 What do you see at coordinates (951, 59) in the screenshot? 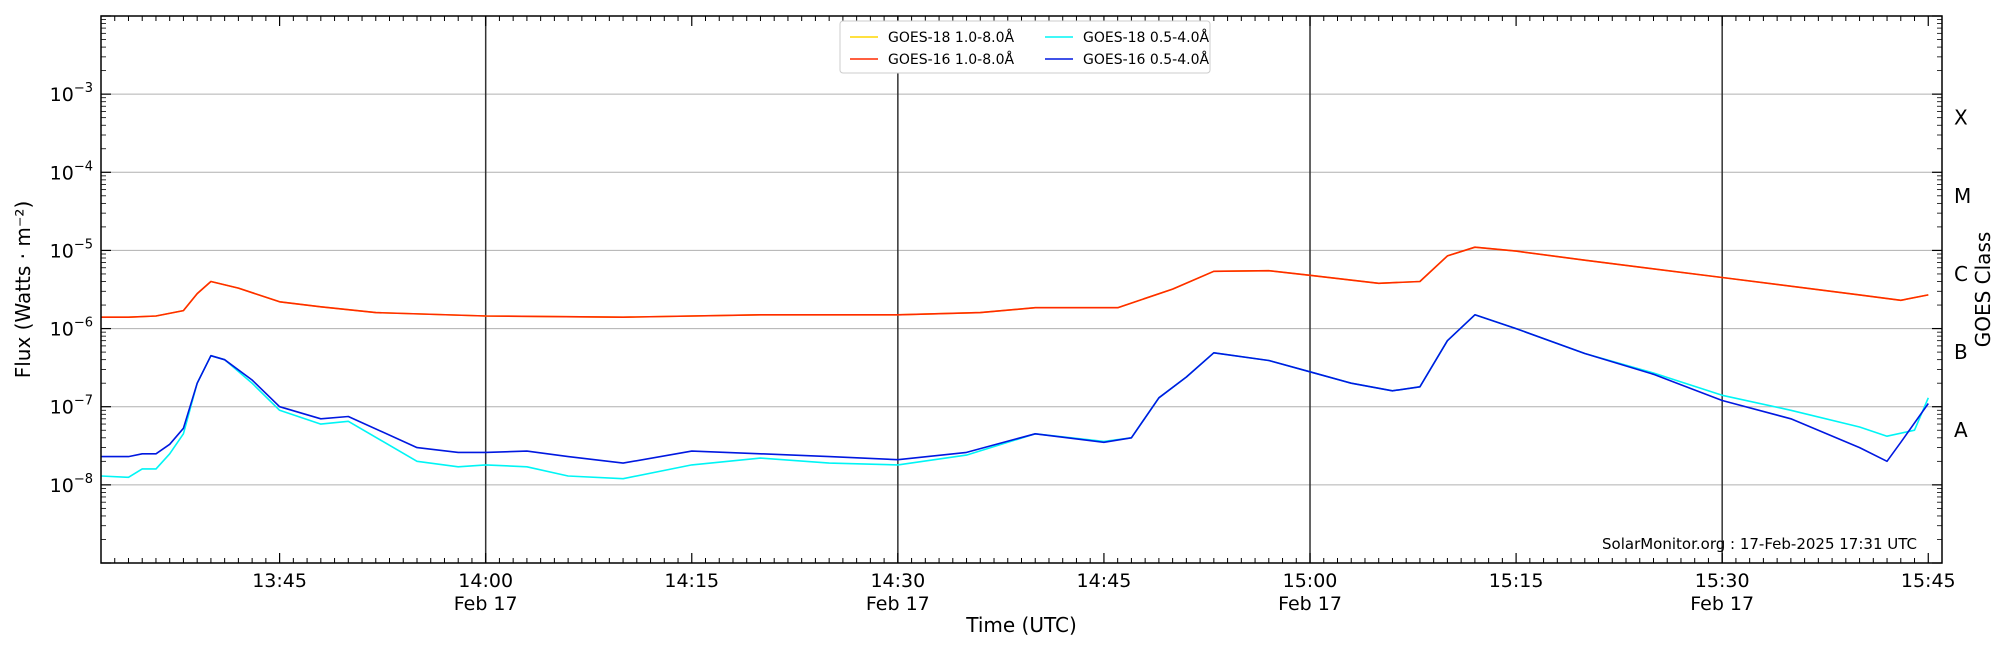
I see `legend-label-1: GOES-16 1.0-8.0Å` at bounding box center [951, 59].